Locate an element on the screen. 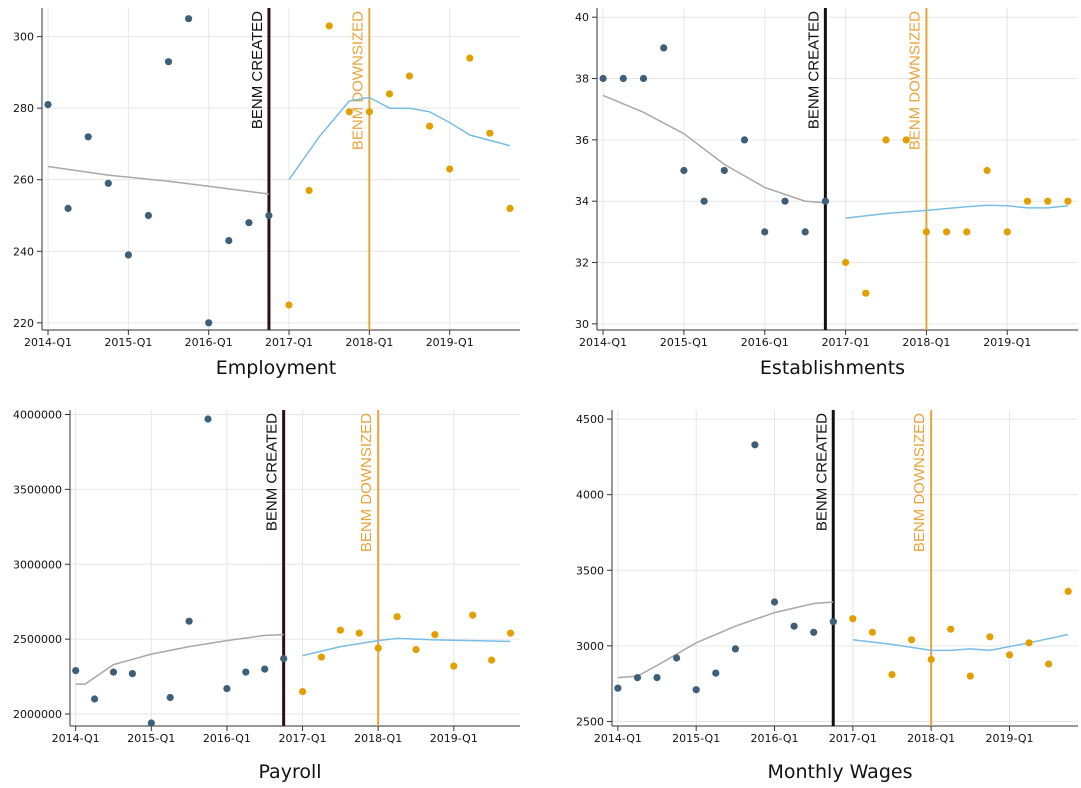 The height and width of the screenshot is (788, 1081). panel-title: Employment is located at coordinates (276, 368).